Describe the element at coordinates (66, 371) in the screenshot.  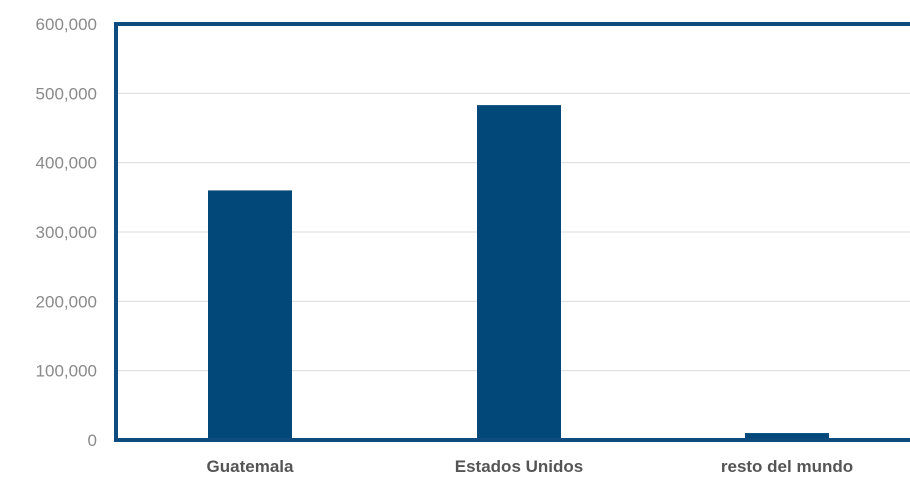
I see `y-tick-label: 100,000` at that location.